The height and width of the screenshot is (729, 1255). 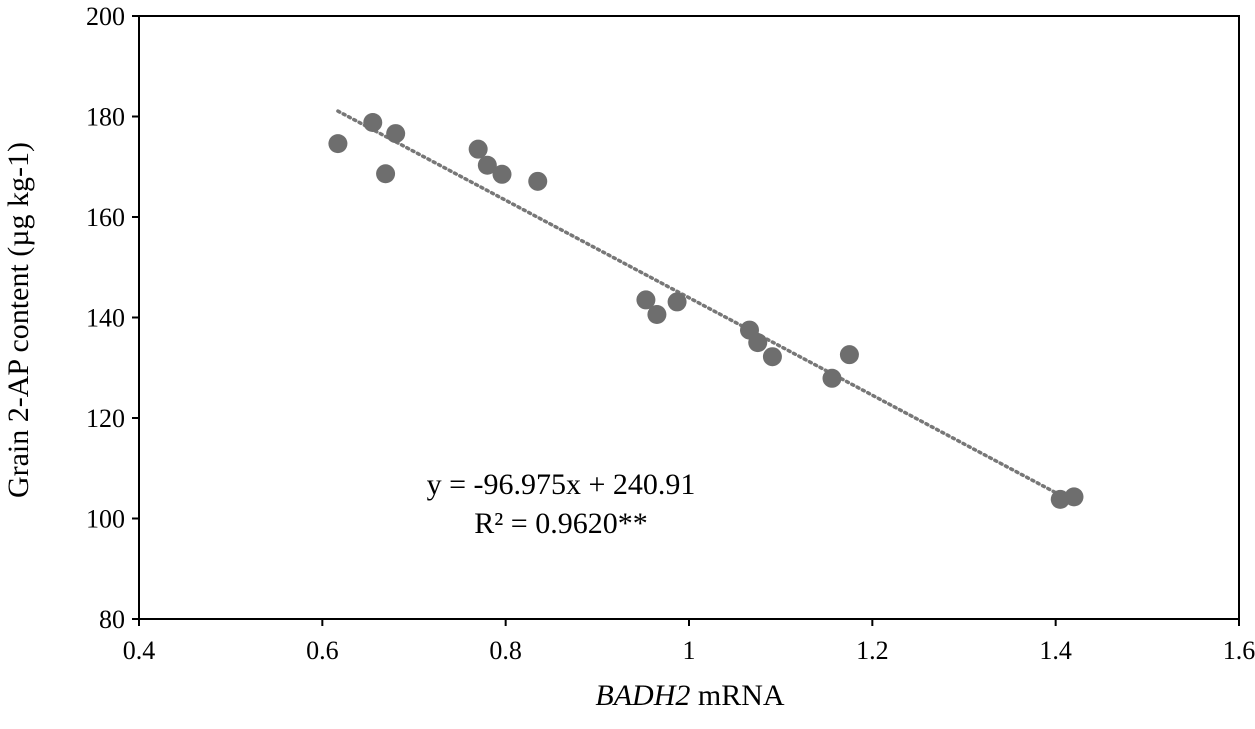 What do you see at coordinates (505, 650) in the screenshot?
I see `x-tick-label: 0.8` at bounding box center [505, 650].